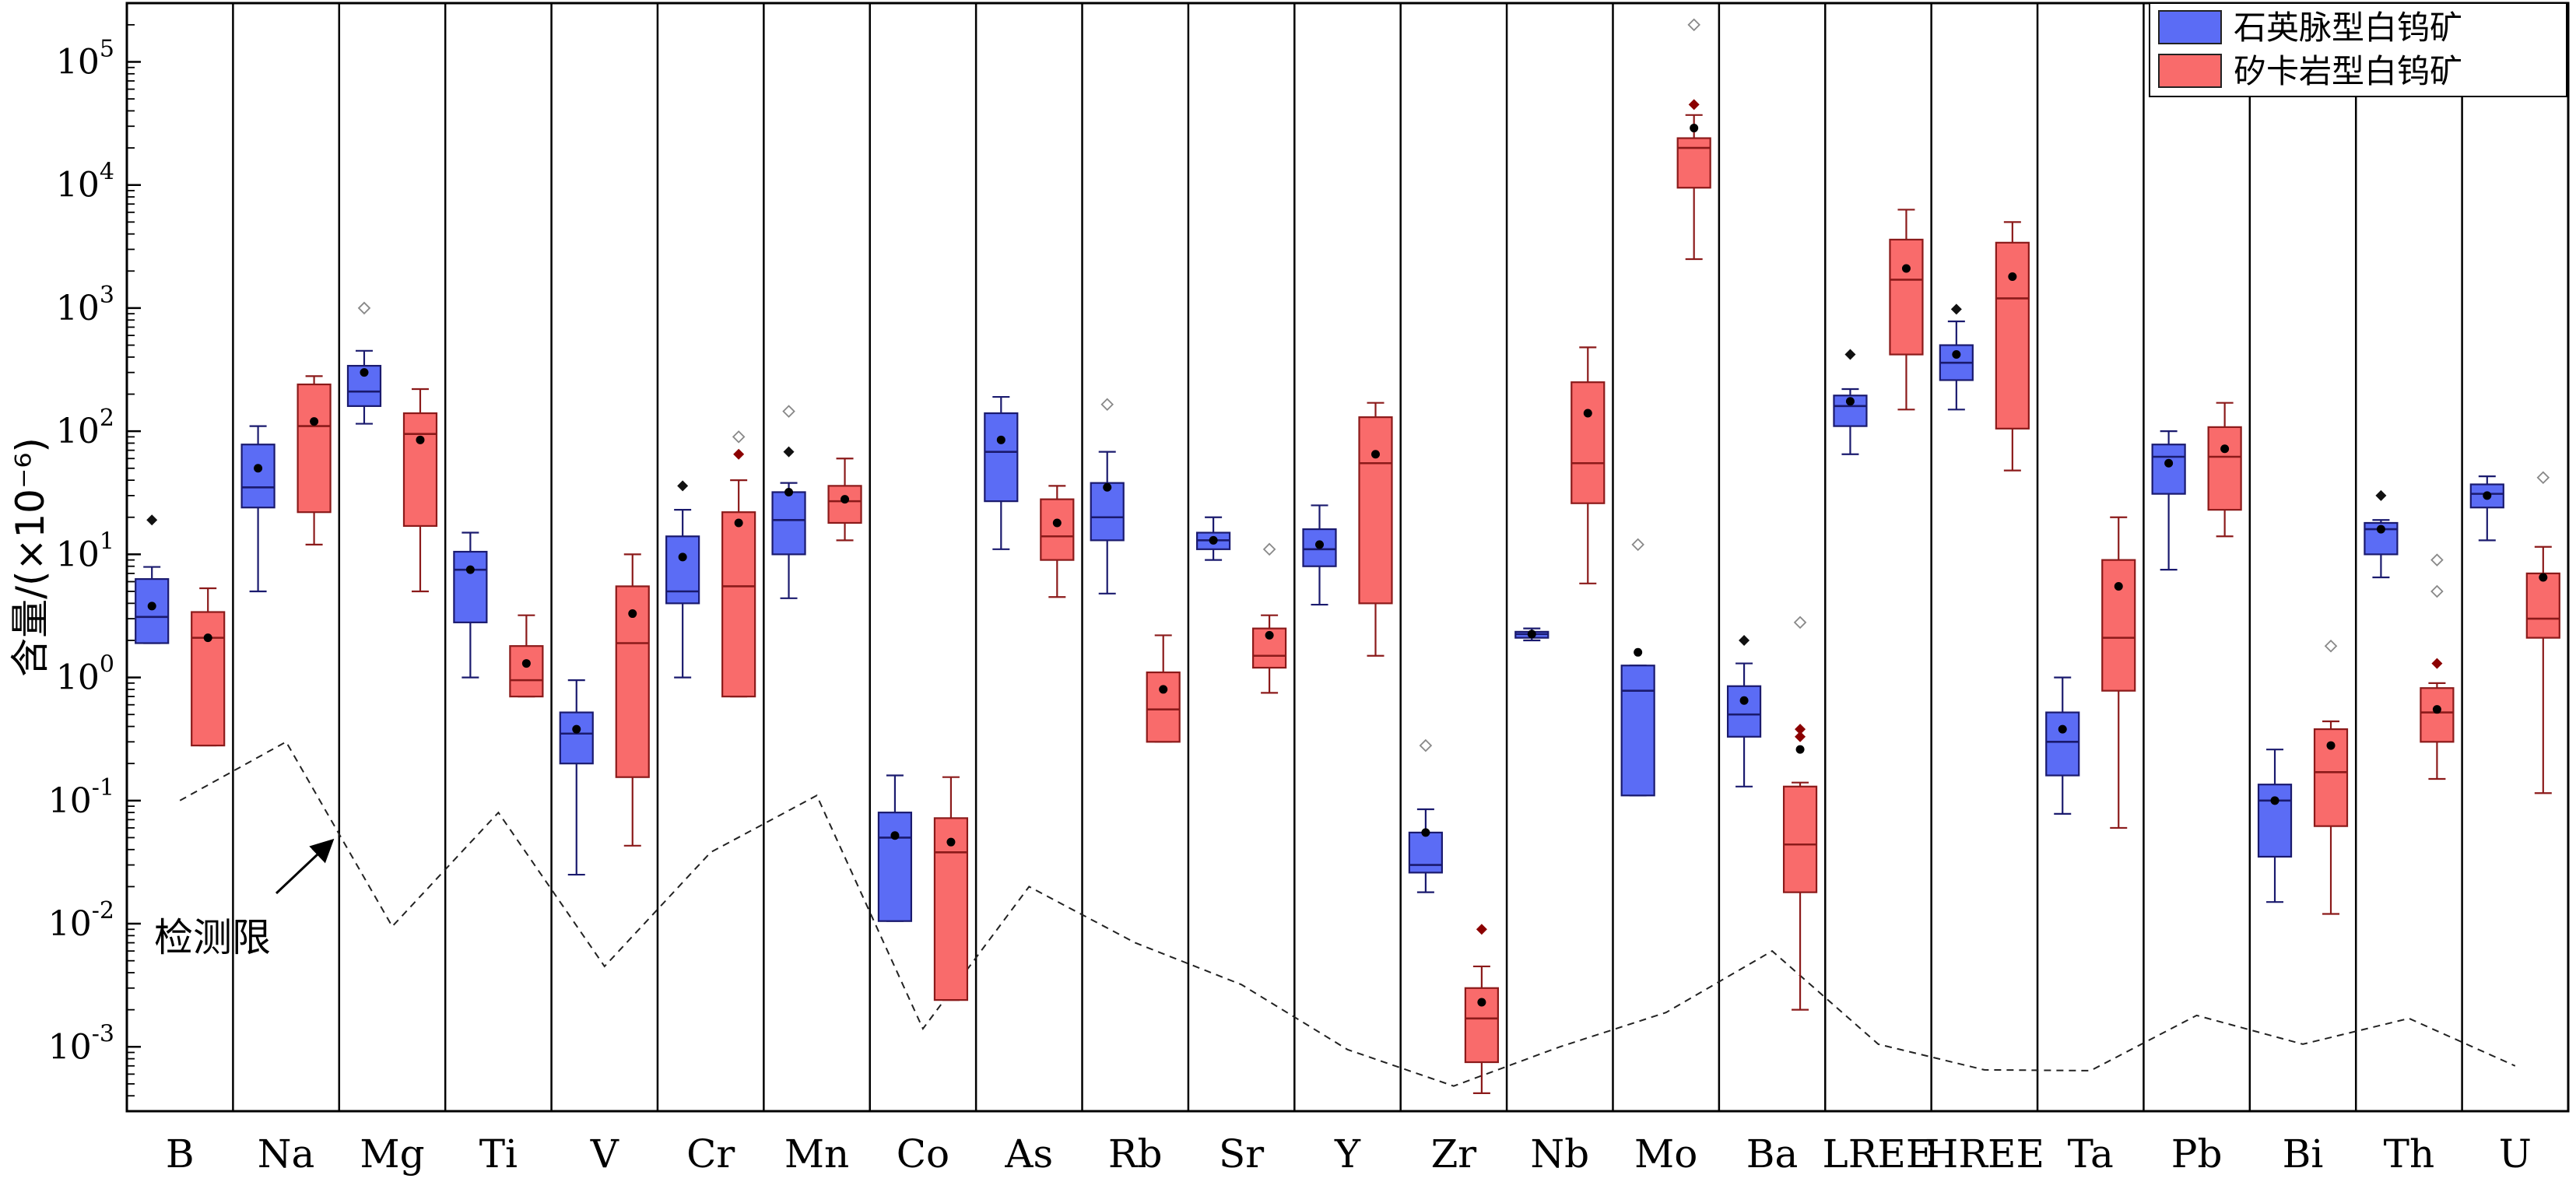  I want to click on box-quartz-lree, so click(1850, 402).